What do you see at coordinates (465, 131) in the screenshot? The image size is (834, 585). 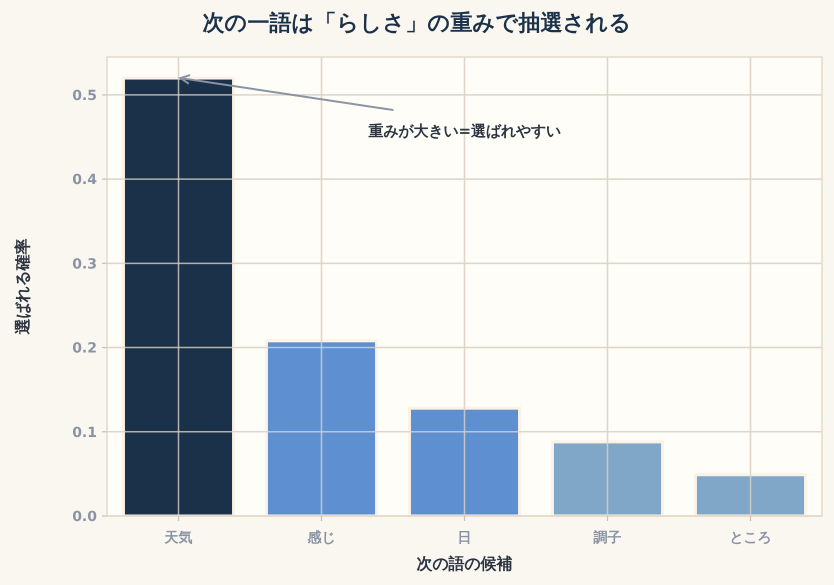 I see `annotation: 重みが大きい=選ばれやすい` at bounding box center [465, 131].